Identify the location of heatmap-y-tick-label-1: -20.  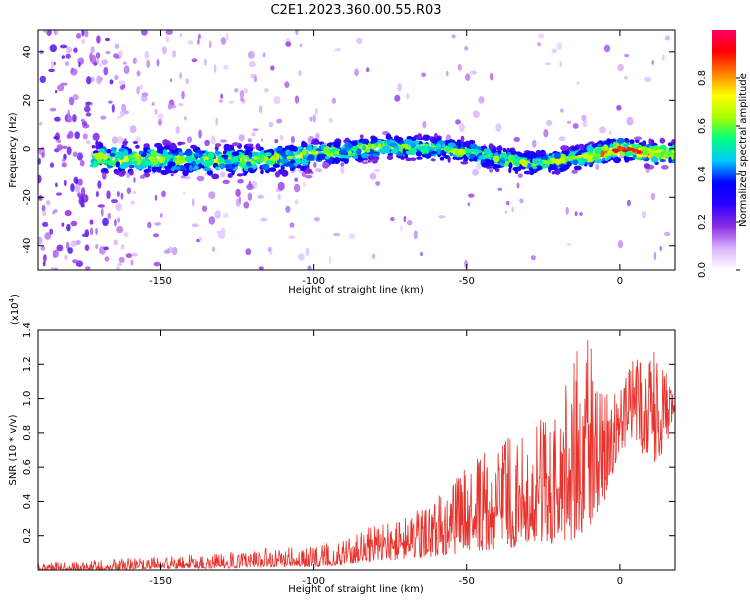
(27, 197).